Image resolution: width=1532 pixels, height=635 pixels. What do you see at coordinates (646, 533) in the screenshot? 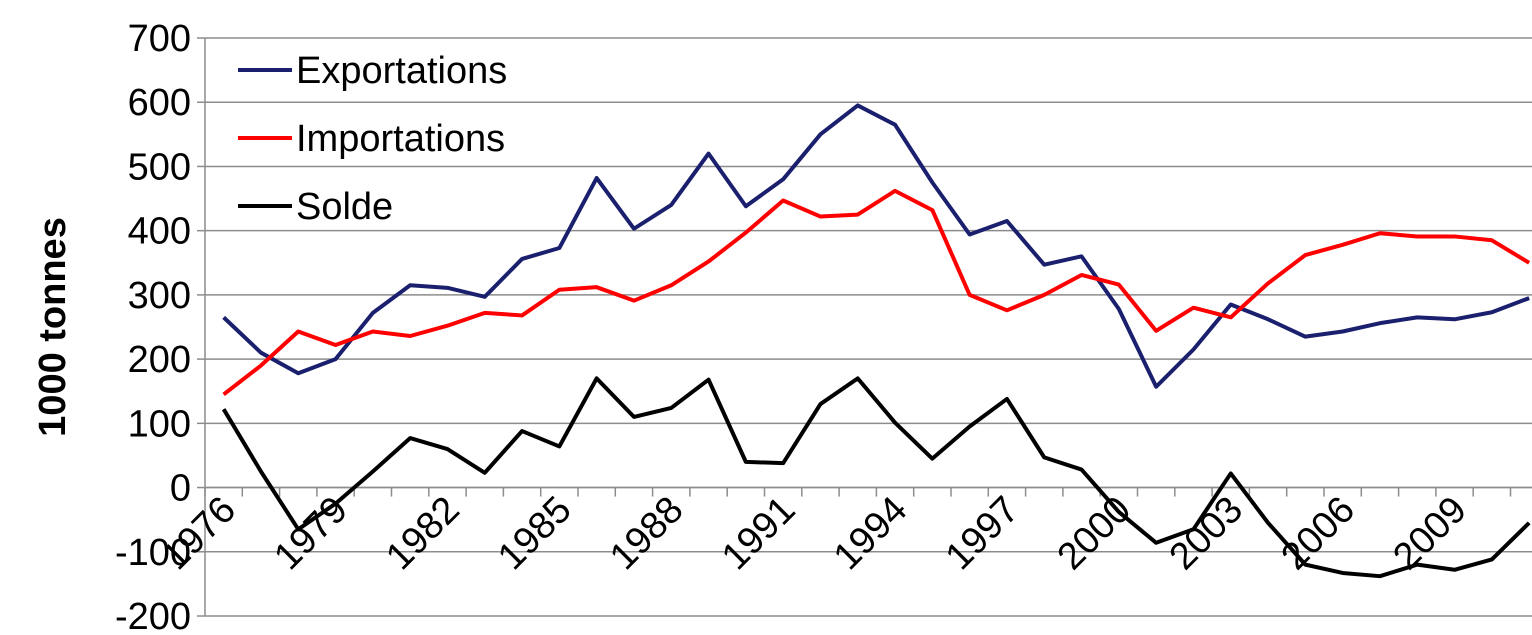
I see `x-tick-label: 1988` at bounding box center [646, 533].